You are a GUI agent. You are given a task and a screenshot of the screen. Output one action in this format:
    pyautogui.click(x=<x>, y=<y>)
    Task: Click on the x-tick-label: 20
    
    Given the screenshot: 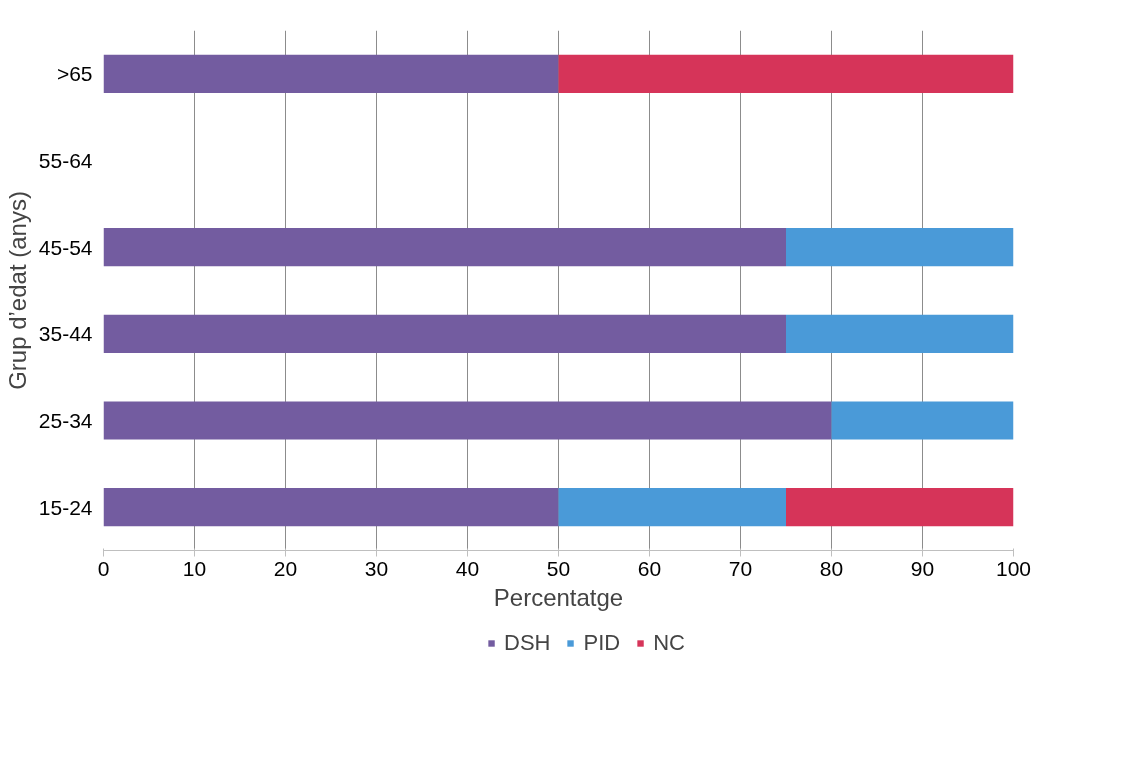 What is the action you would take?
    pyautogui.click(x=285, y=568)
    